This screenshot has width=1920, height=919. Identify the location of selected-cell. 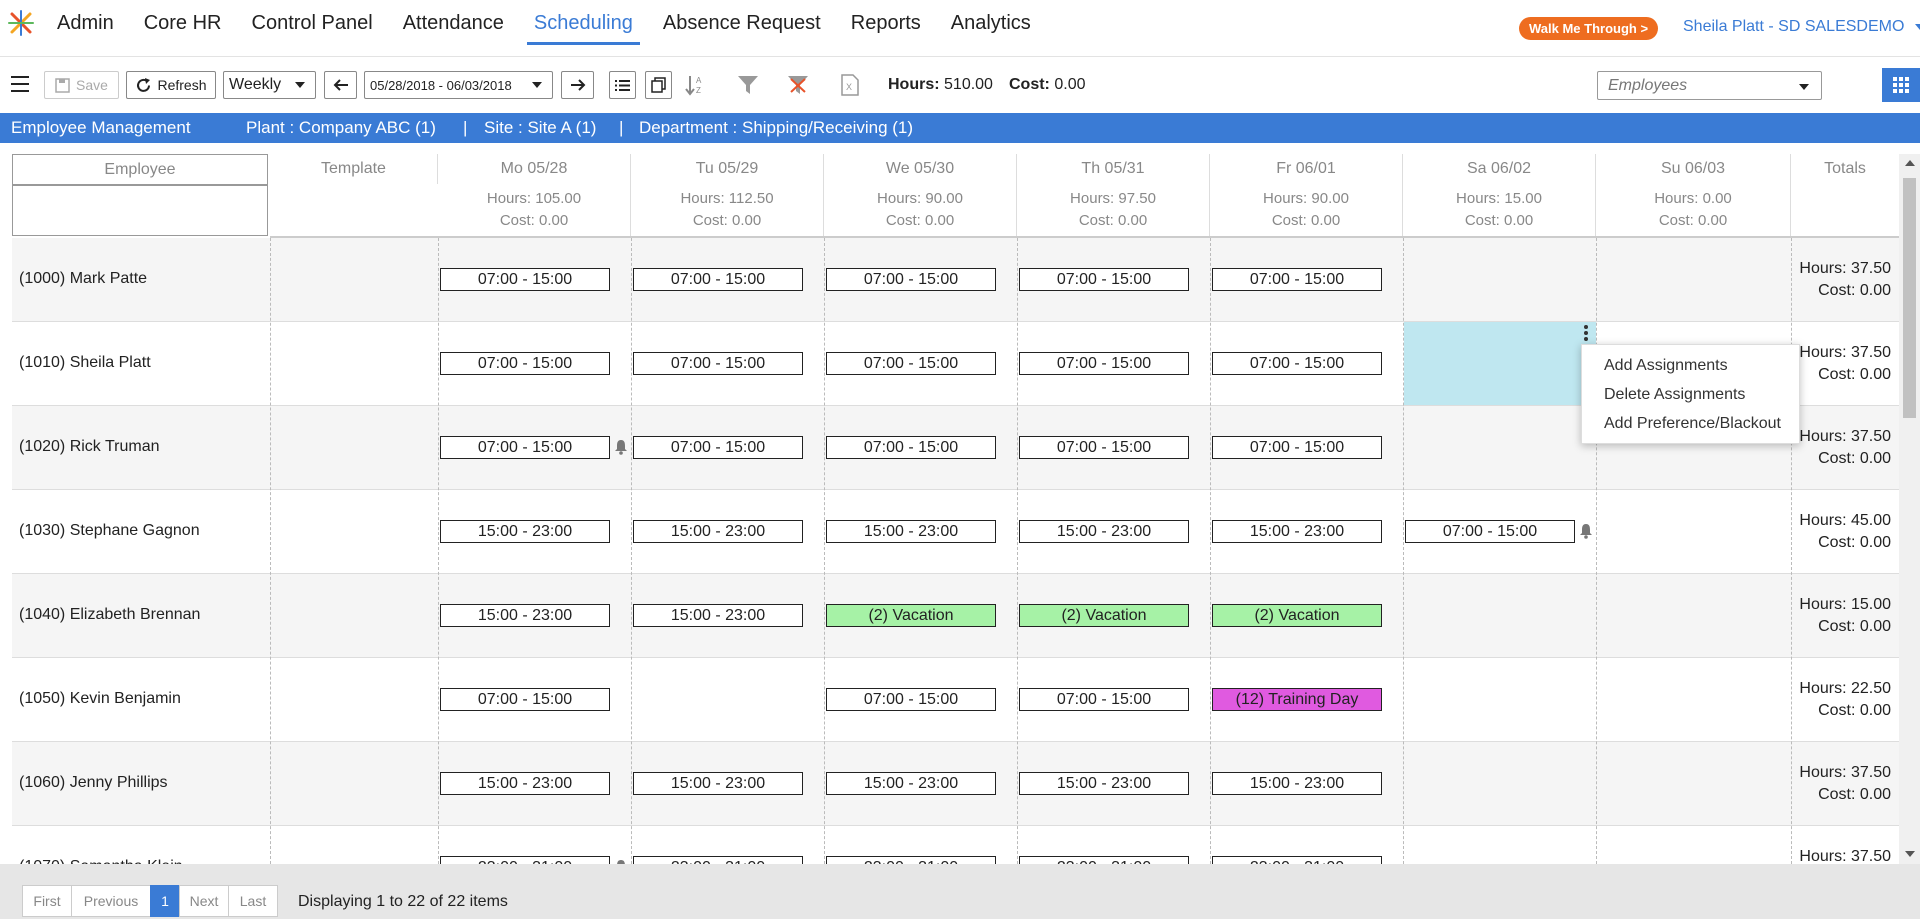
(1500, 363).